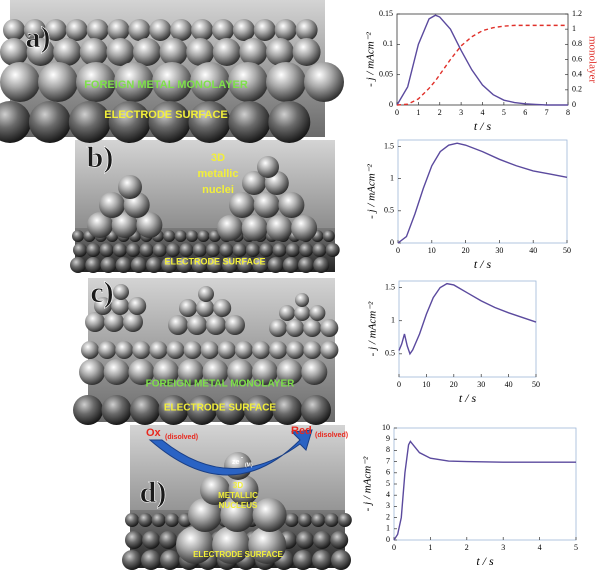 This screenshot has width=602, height=570. What do you see at coordinates (249, 465) in the screenshot?
I see `image-text: (M)` at bounding box center [249, 465].